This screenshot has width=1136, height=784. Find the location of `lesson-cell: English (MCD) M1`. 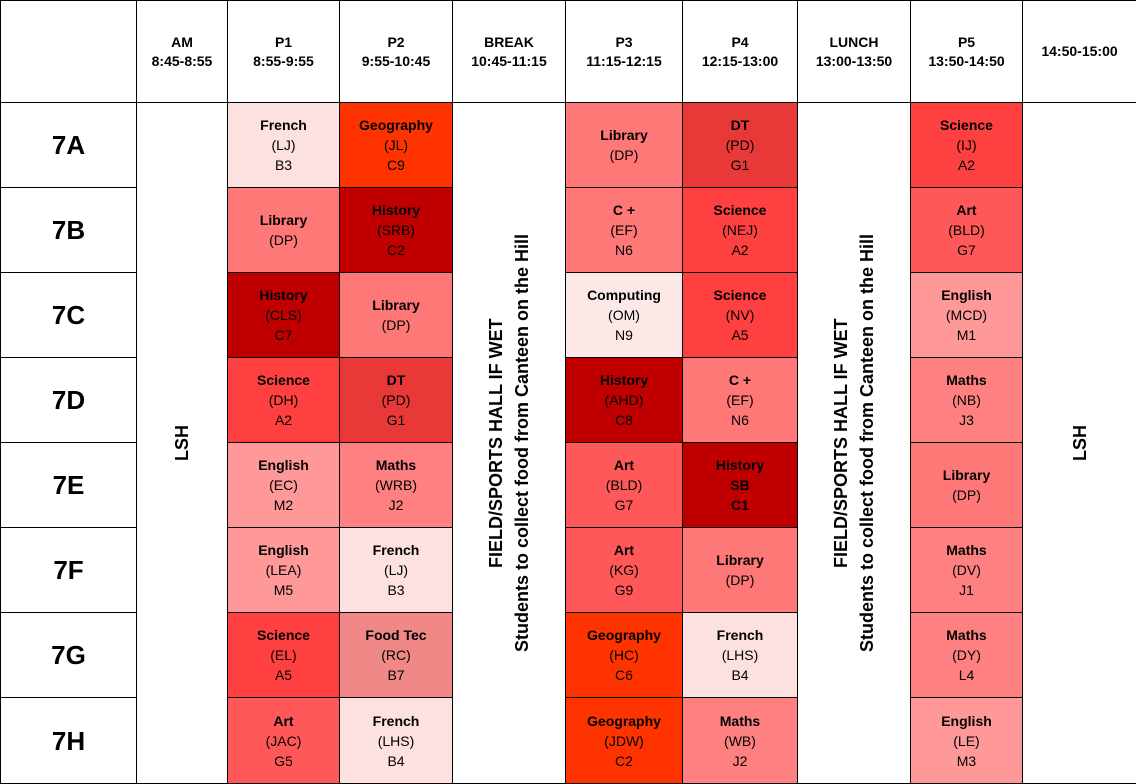

lesson-cell: English (MCD) M1 is located at coordinates (966, 315).